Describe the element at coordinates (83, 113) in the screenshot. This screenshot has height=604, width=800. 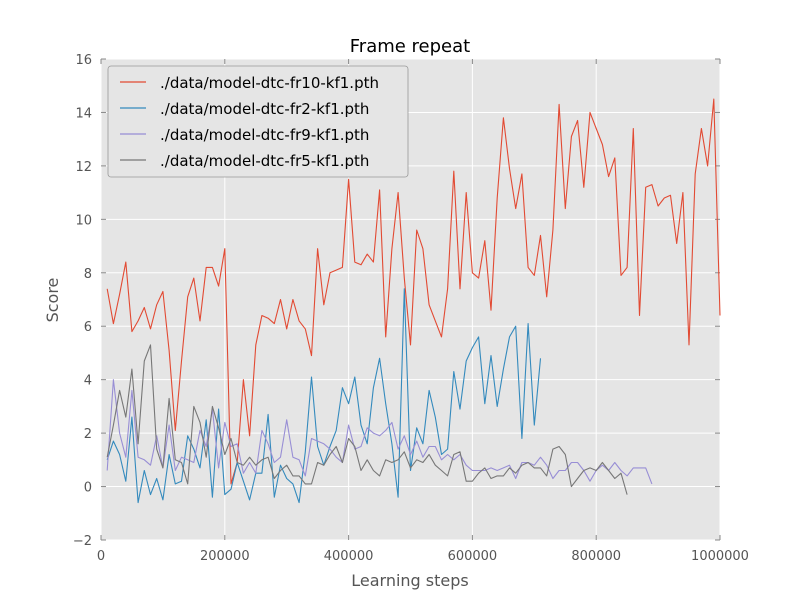
I see `y-tick-label: 14` at that location.